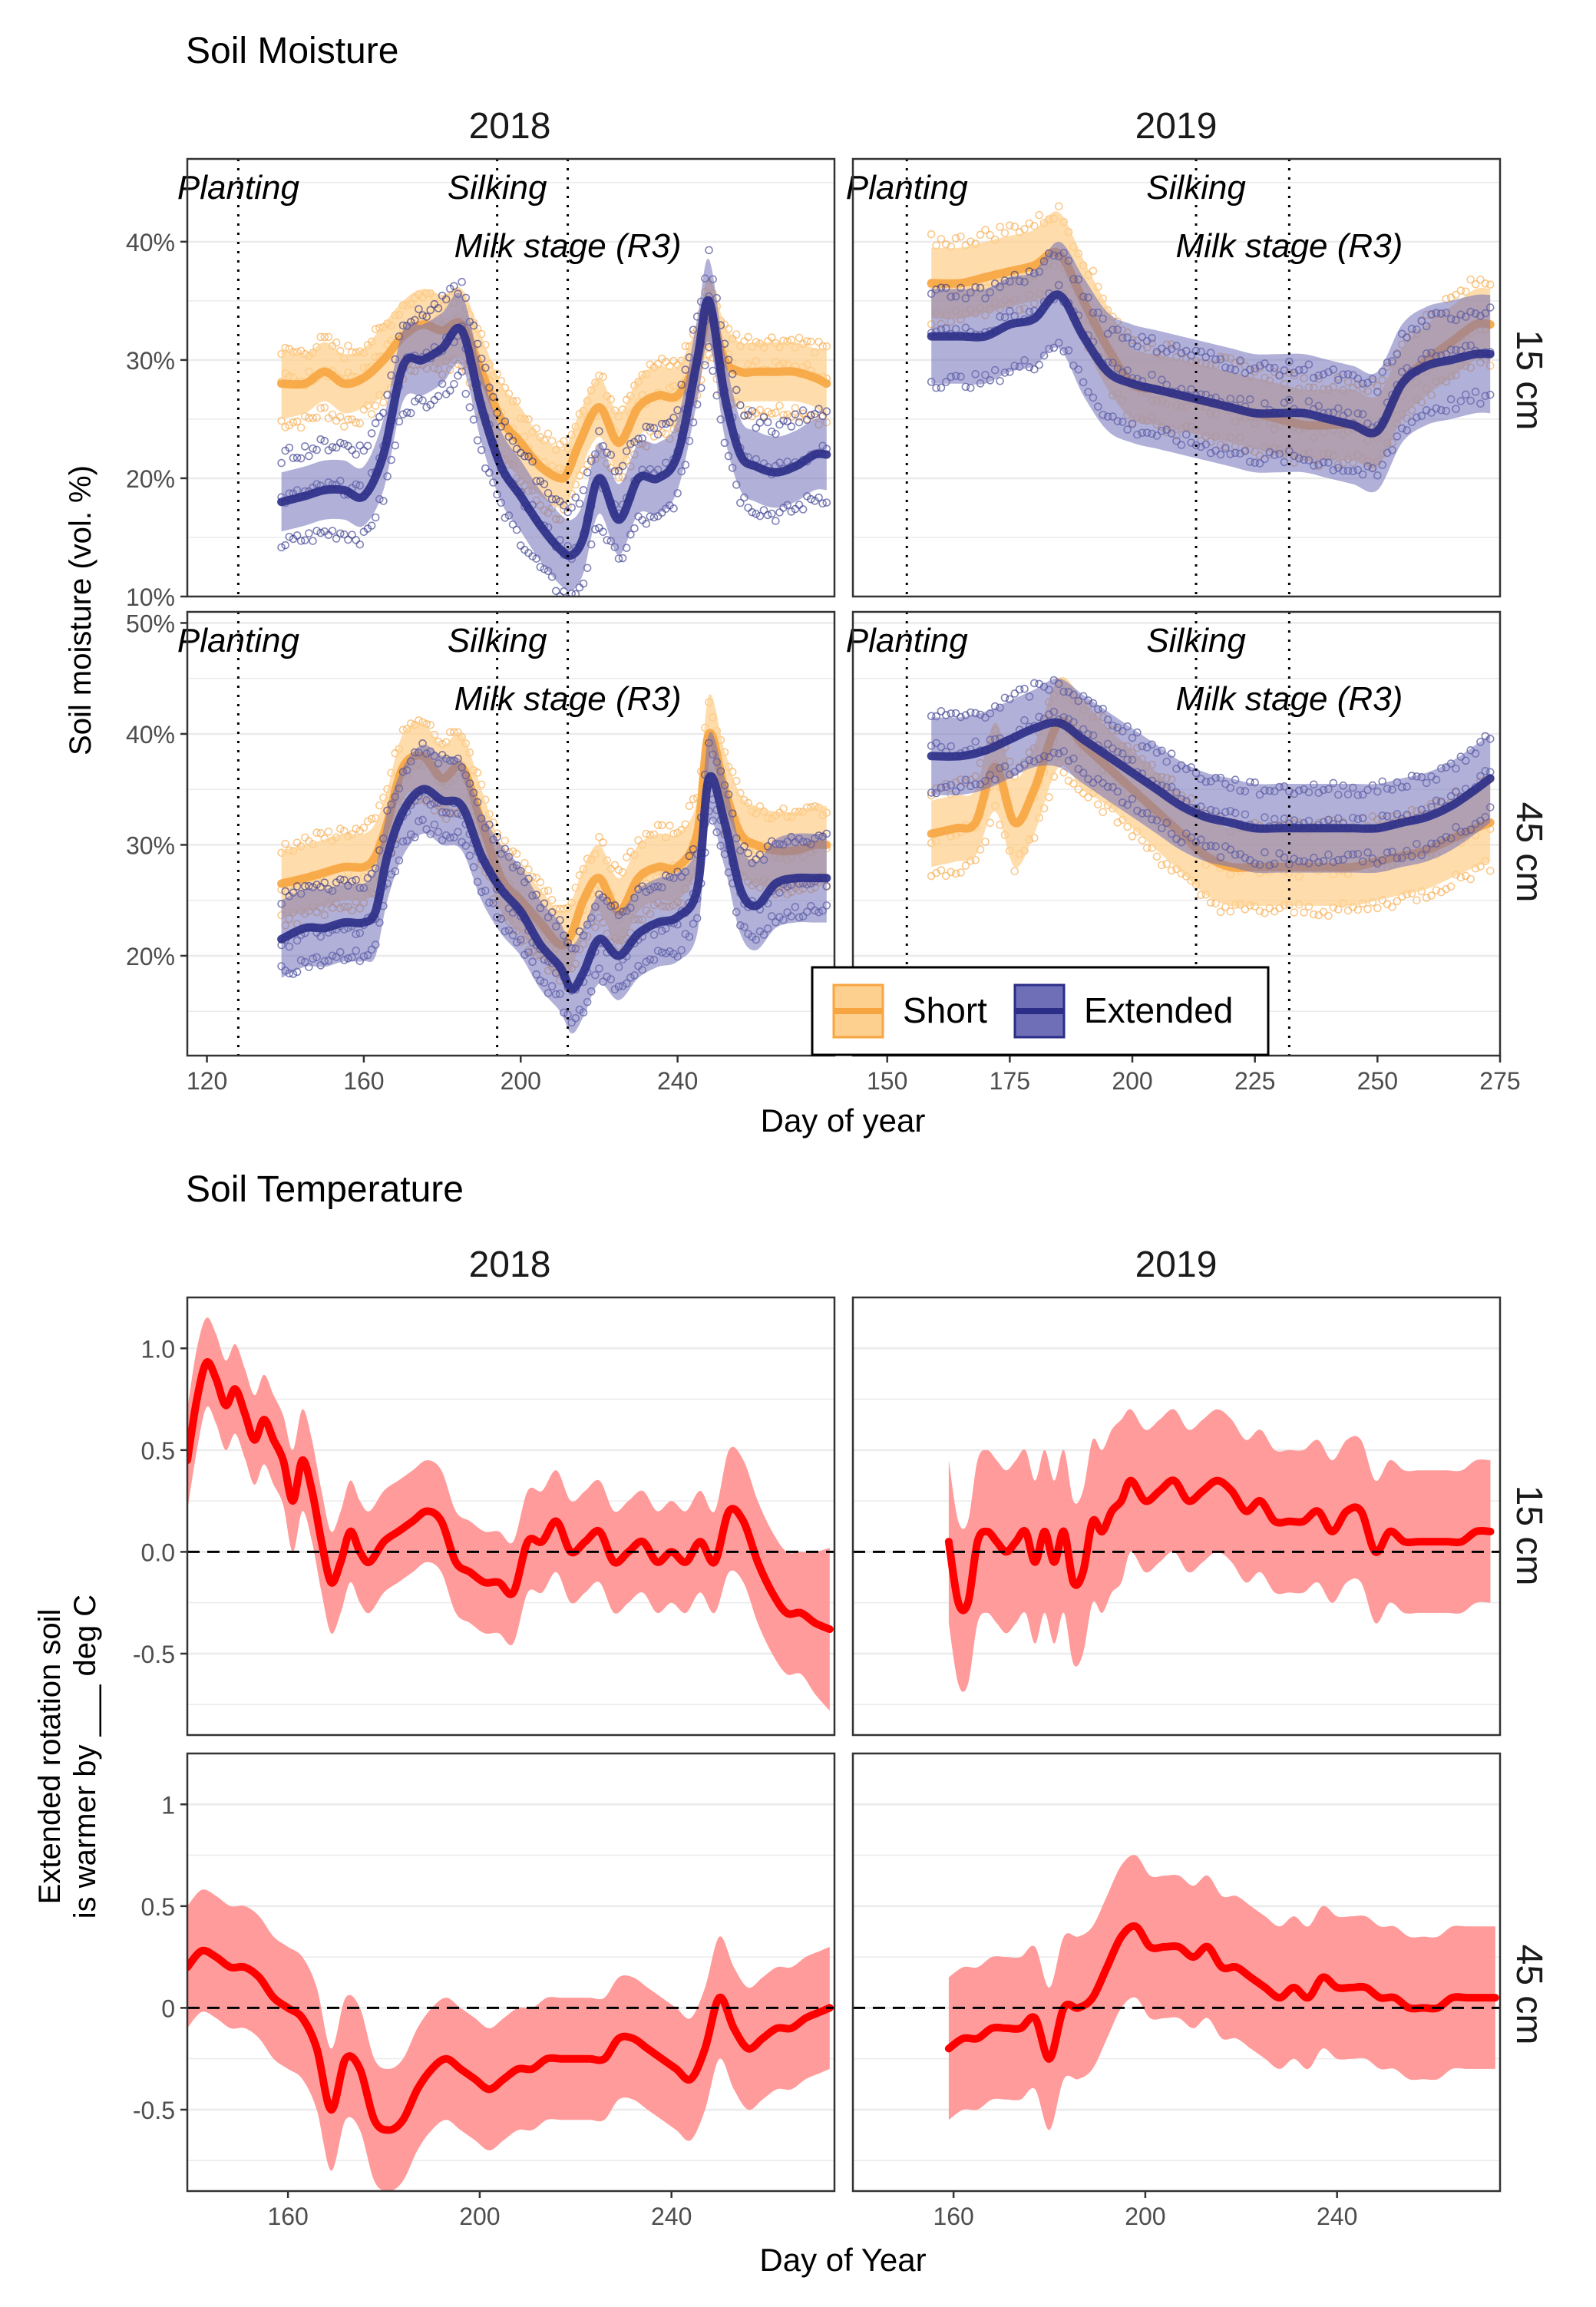 Image resolution: width=1596 pixels, height=2307 pixels. Describe the element at coordinates (207, 1081) in the screenshot. I see `x-tick-label: 120` at that location.